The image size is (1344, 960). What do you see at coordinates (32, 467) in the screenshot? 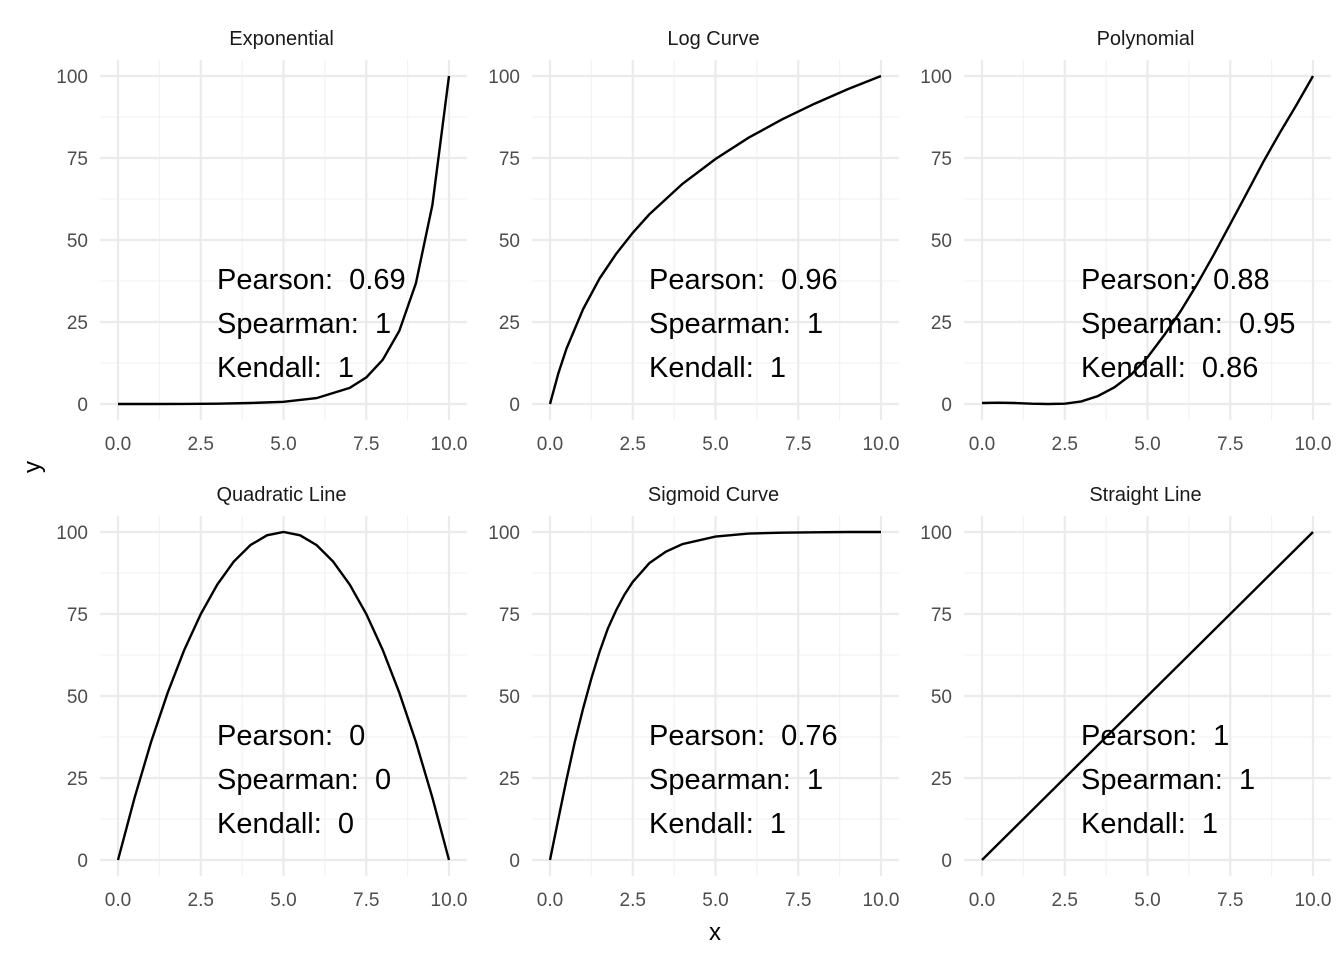
I see `y-axis-title: y` at bounding box center [32, 467].